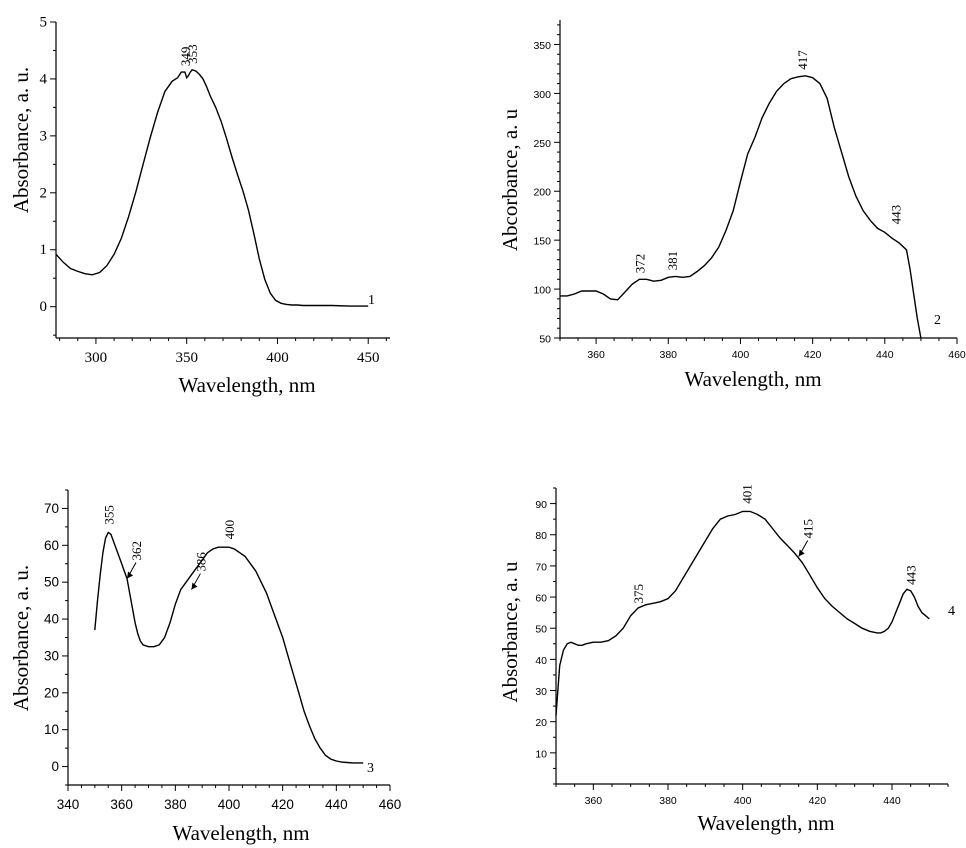 The width and height of the screenshot is (966, 848). I want to click on annotation-label: 362, so click(136, 551).